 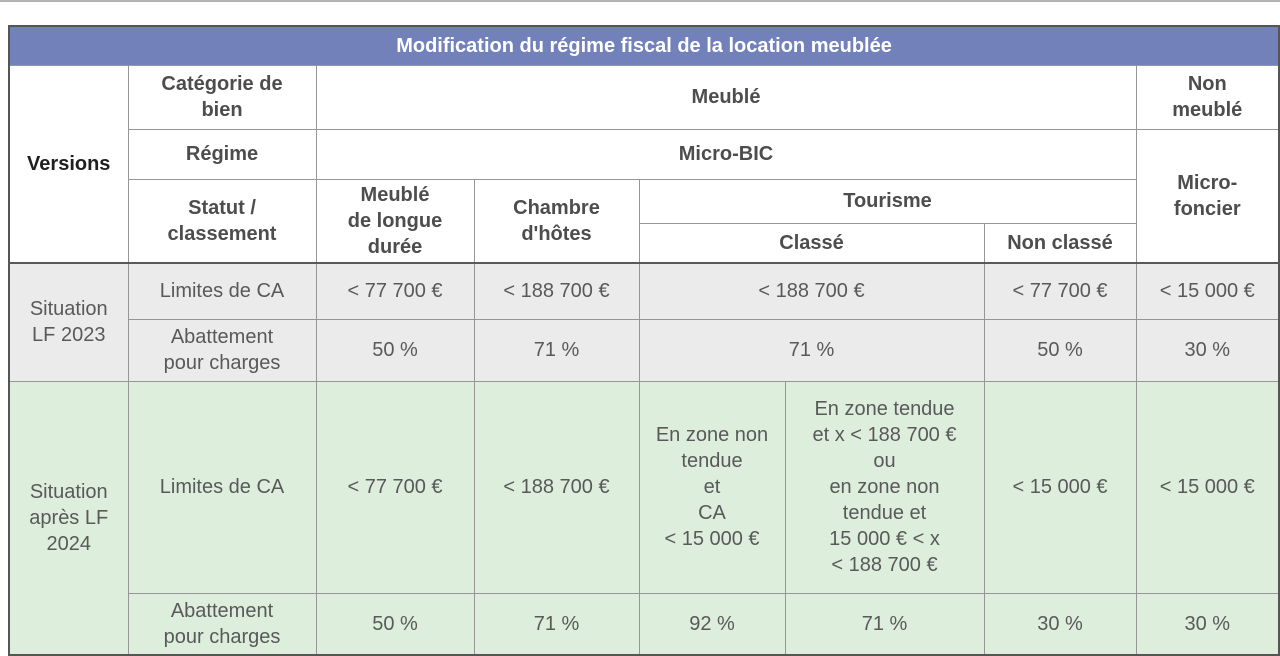 I want to click on header-meuble: Meublé, so click(x=726, y=97).